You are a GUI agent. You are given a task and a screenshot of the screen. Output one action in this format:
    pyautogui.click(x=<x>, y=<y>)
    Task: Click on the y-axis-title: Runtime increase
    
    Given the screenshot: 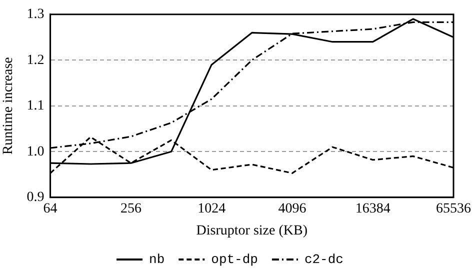 What is the action you would take?
    pyautogui.click(x=8, y=106)
    